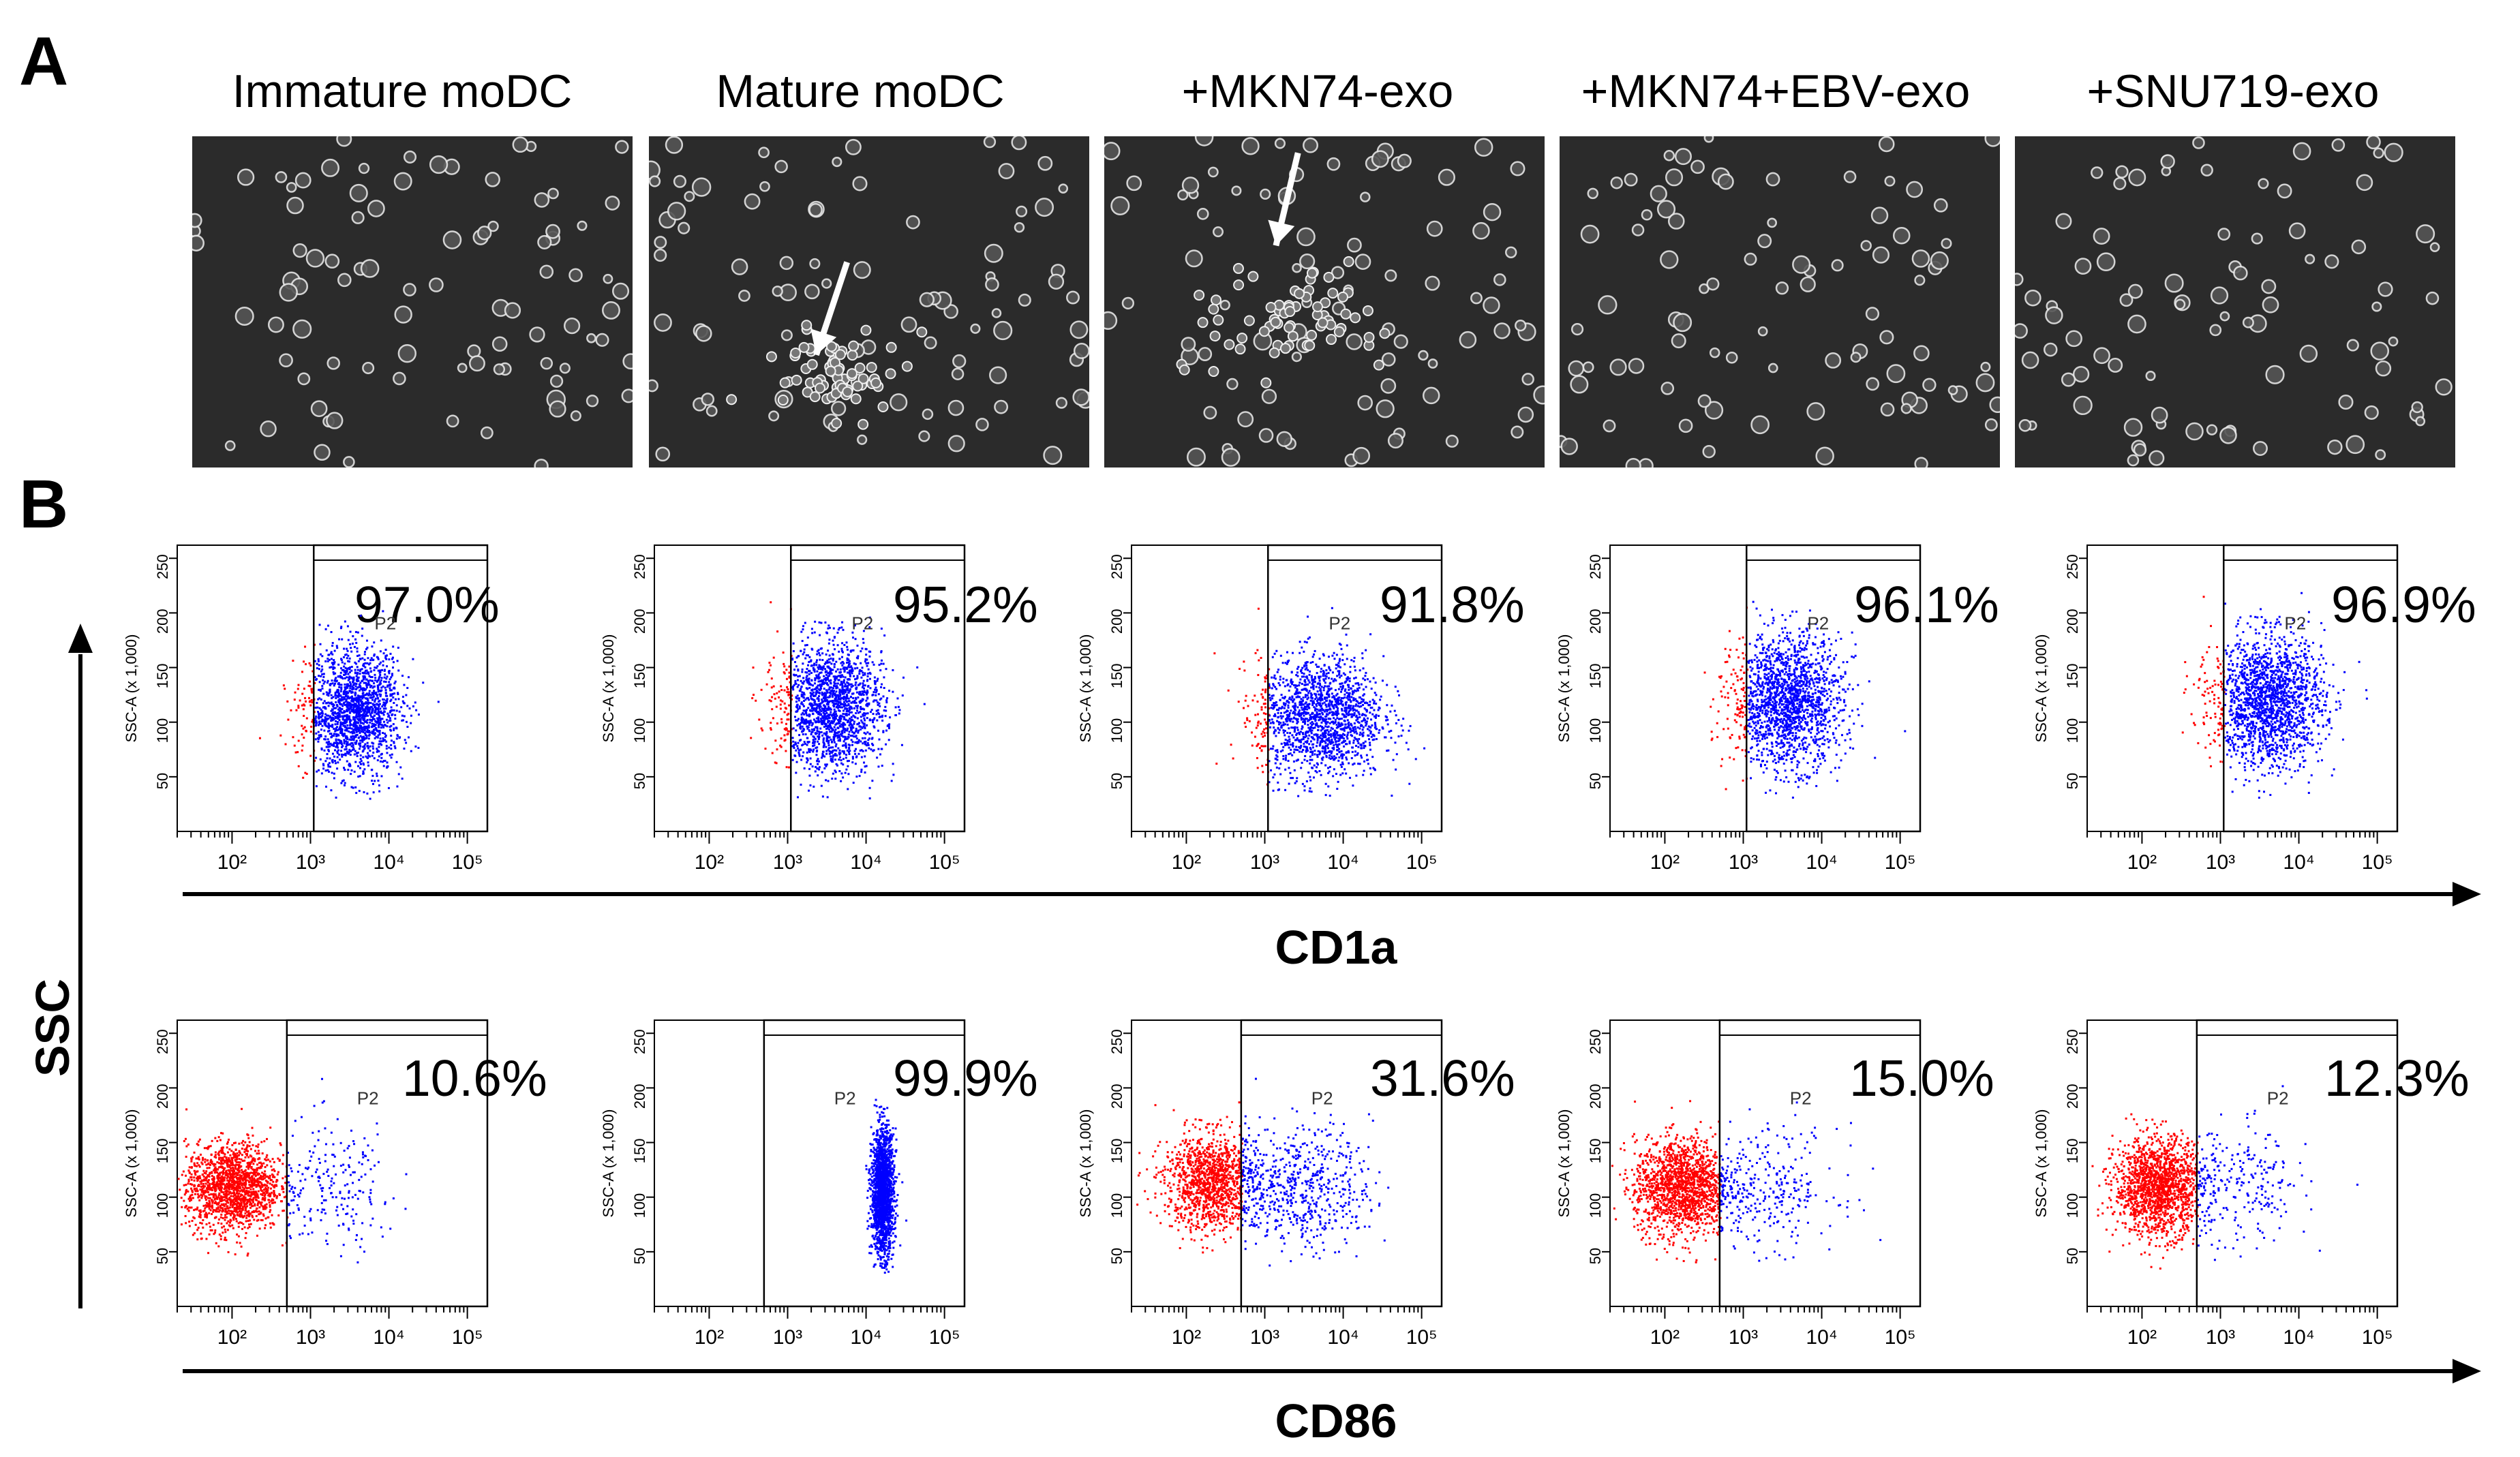 This screenshot has height=1457, width=2520. I want to click on percent-cd1a-mature: 95.2%, so click(965, 605).